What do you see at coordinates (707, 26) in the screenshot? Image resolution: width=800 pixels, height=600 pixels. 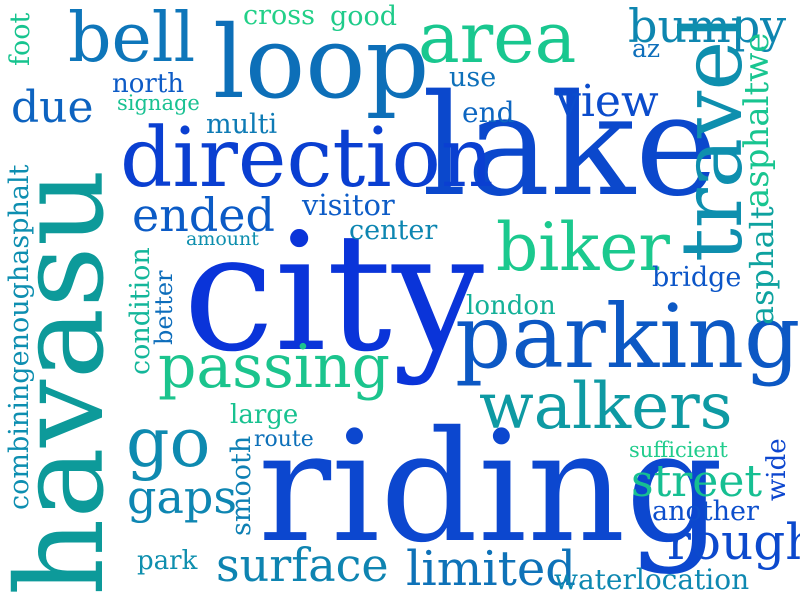 I see `word-bumpy: bumpy` at bounding box center [707, 26].